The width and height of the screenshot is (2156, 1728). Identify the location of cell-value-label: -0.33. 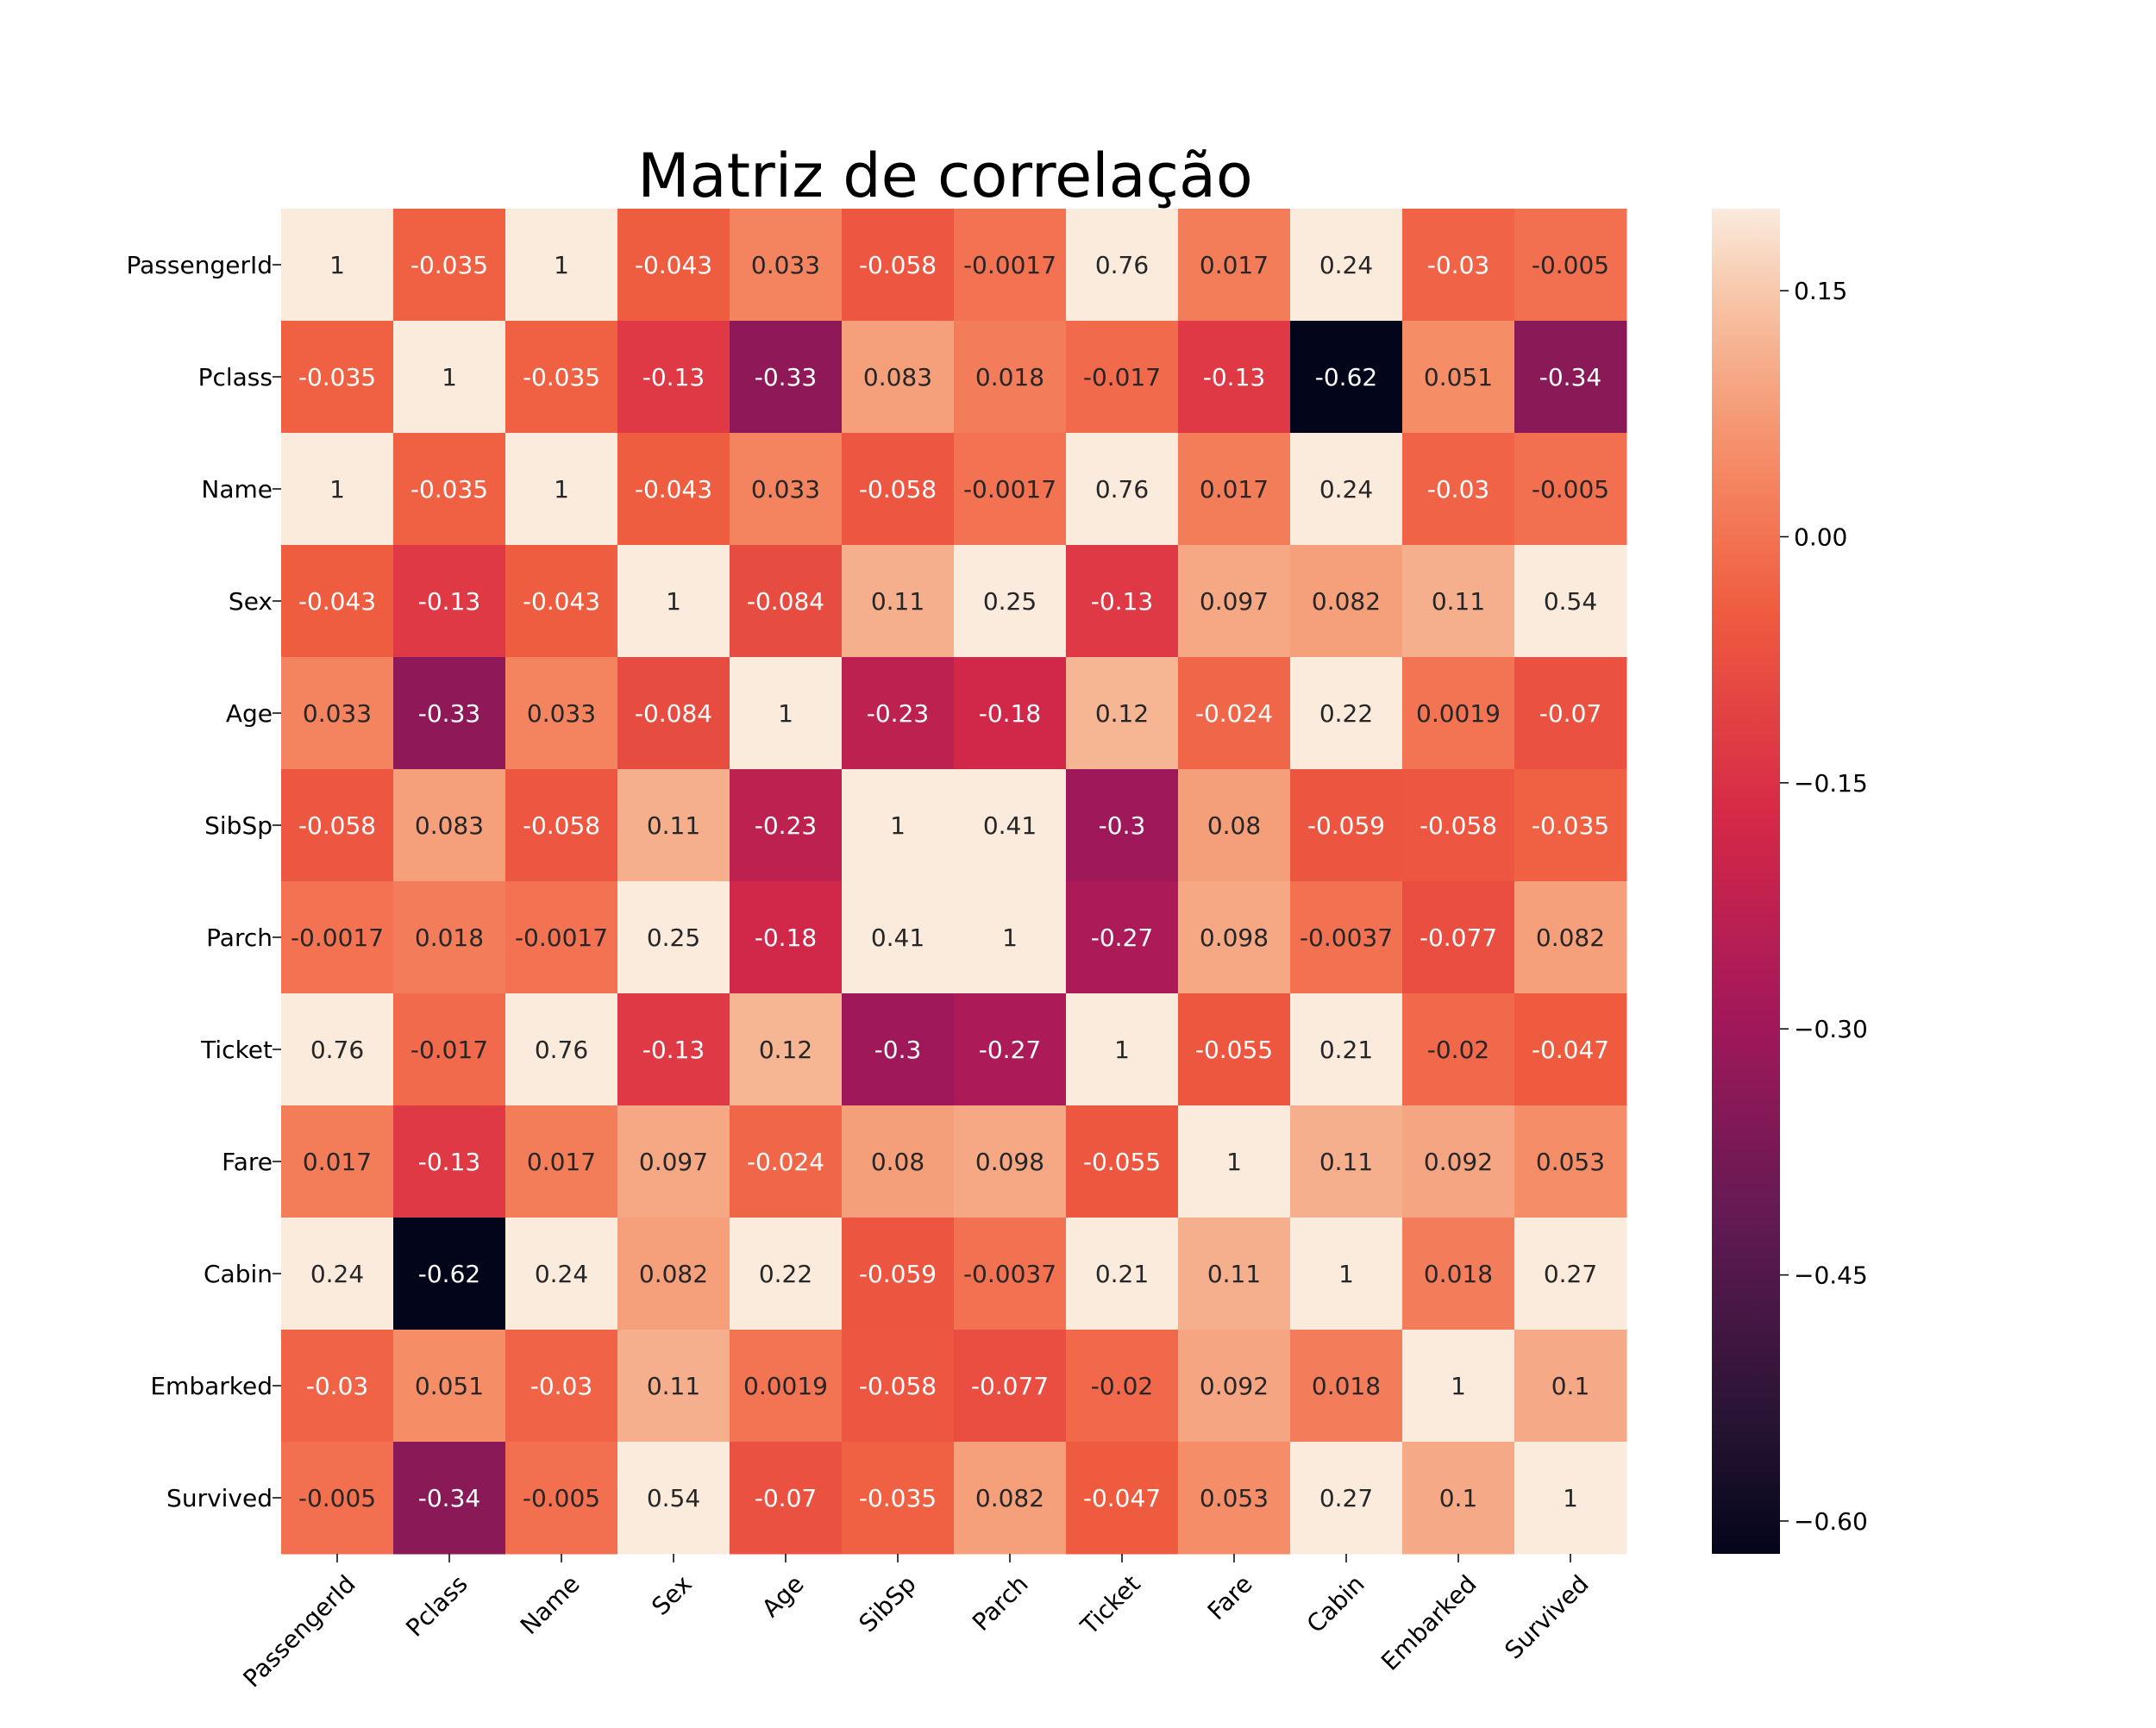
(786, 377).